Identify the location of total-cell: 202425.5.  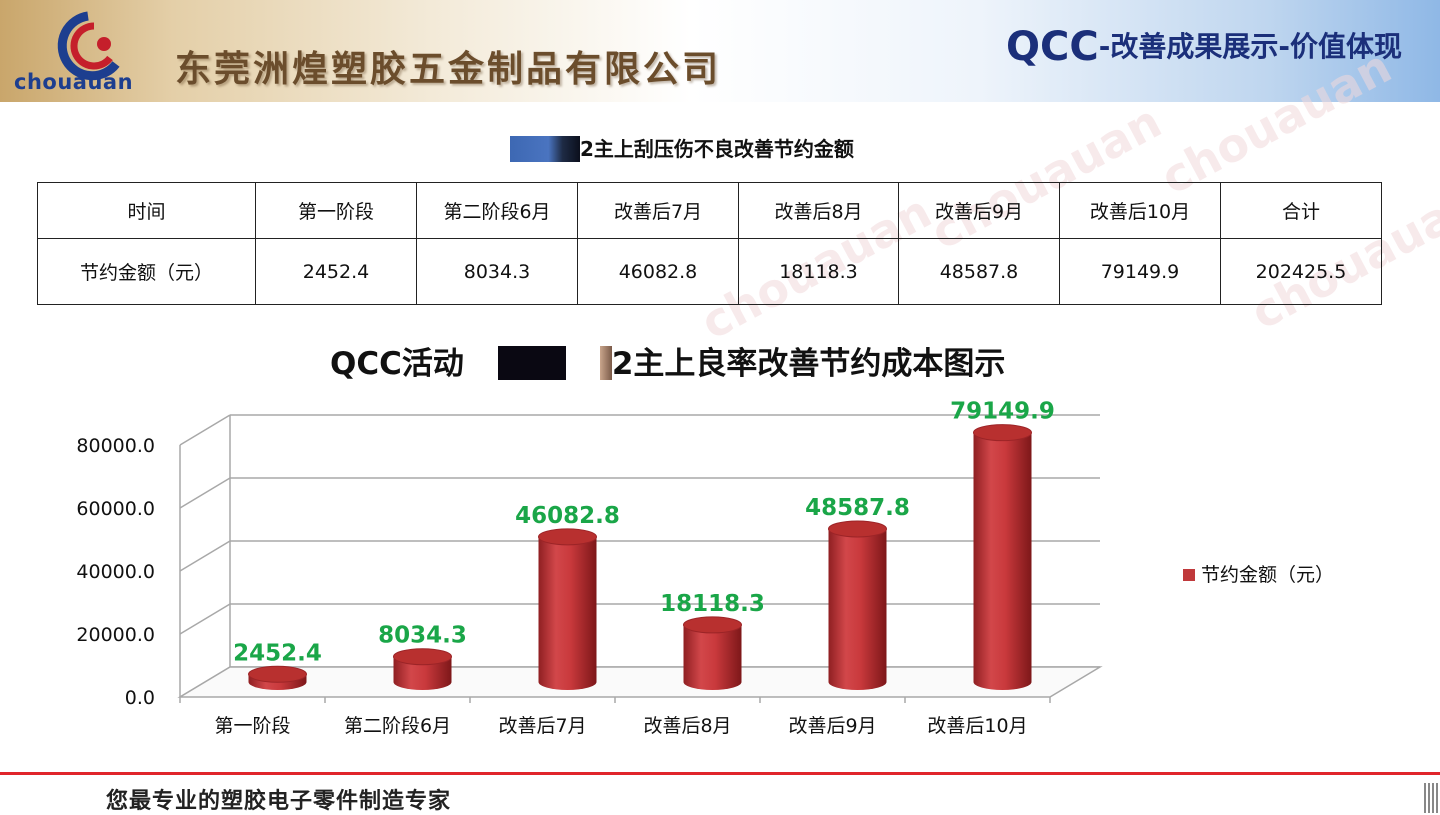
(1301, 271).